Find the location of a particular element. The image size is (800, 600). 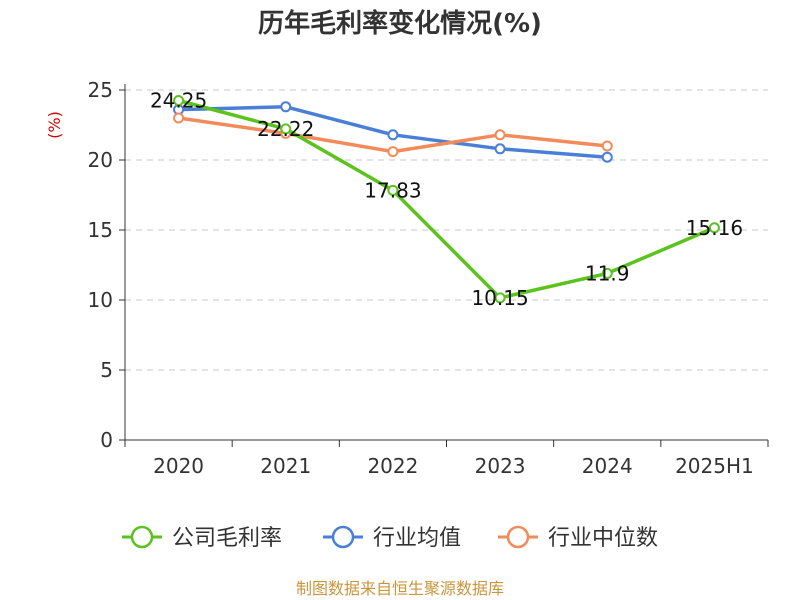

x-tick-label: 2023 is located at coordinates (500, 466).